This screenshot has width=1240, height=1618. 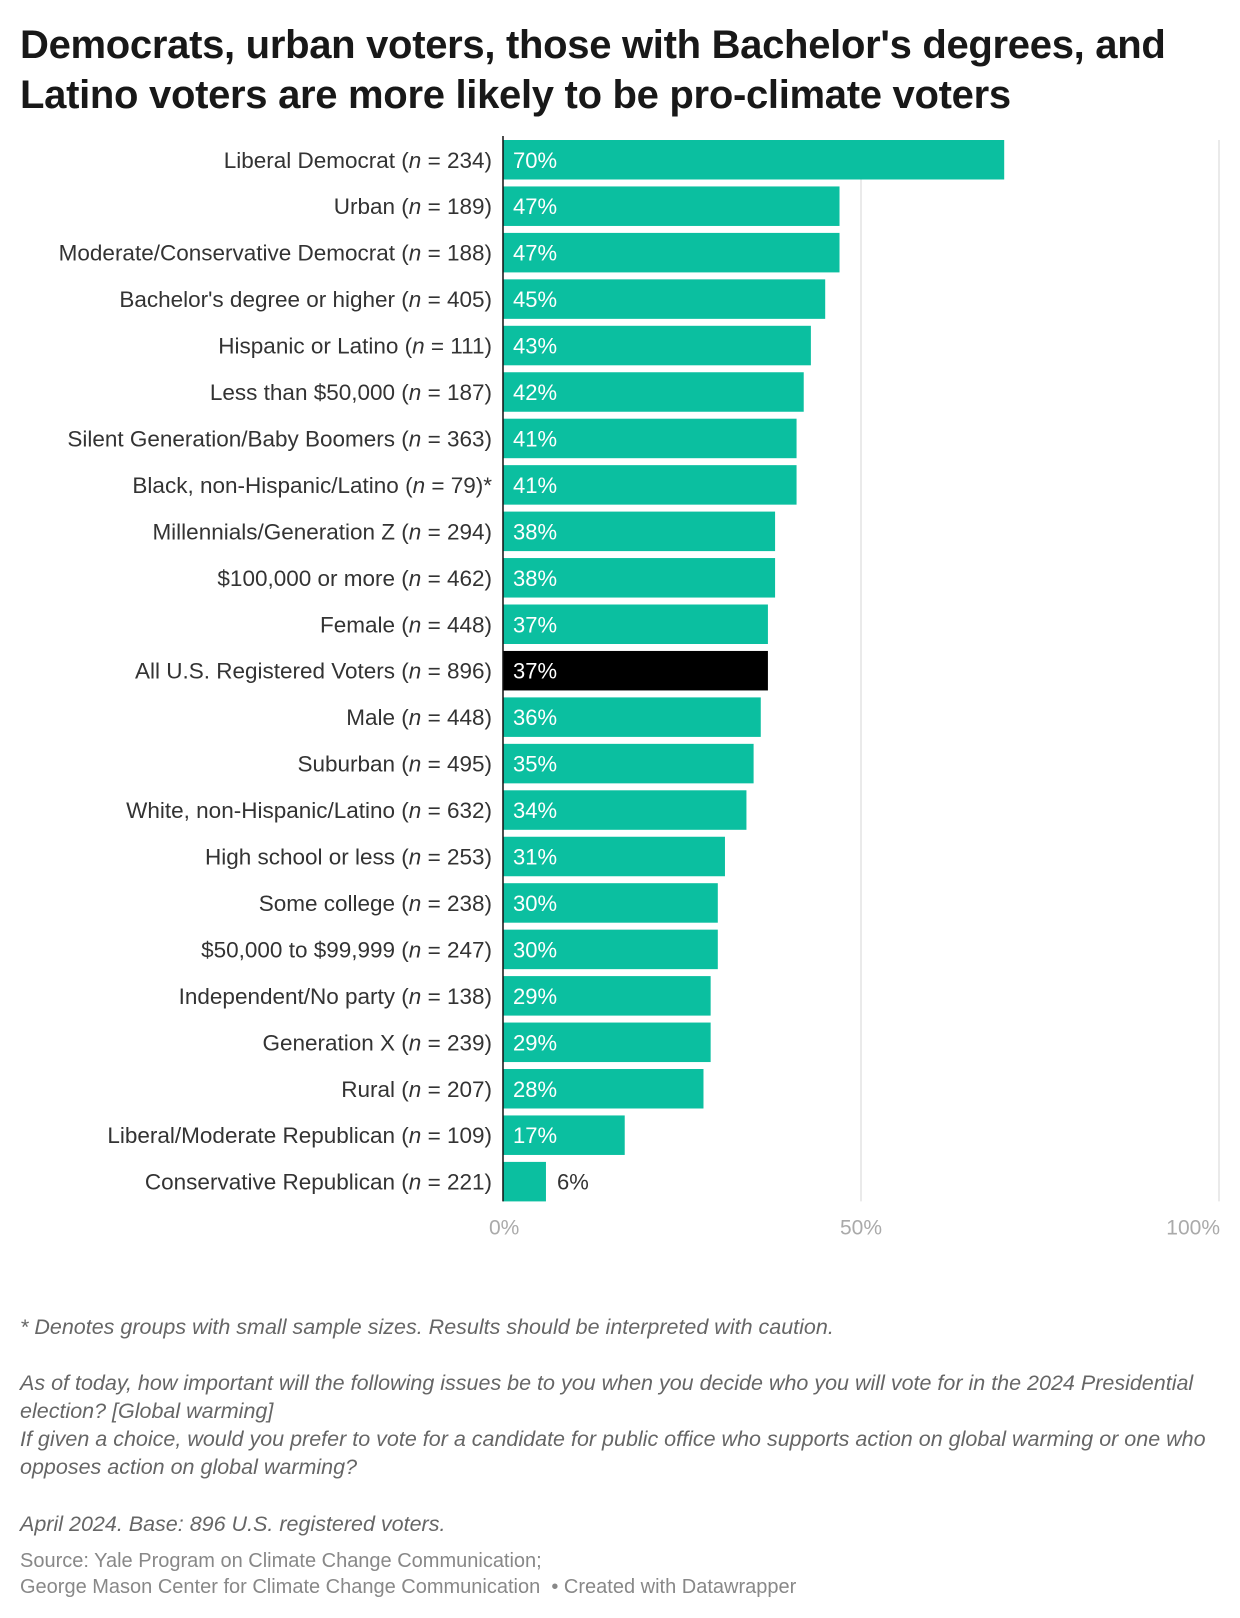 What do you see at coordinates (535, 392) in the screenshot?
I see `value-label: 42%` at bounding box center [535, 392].